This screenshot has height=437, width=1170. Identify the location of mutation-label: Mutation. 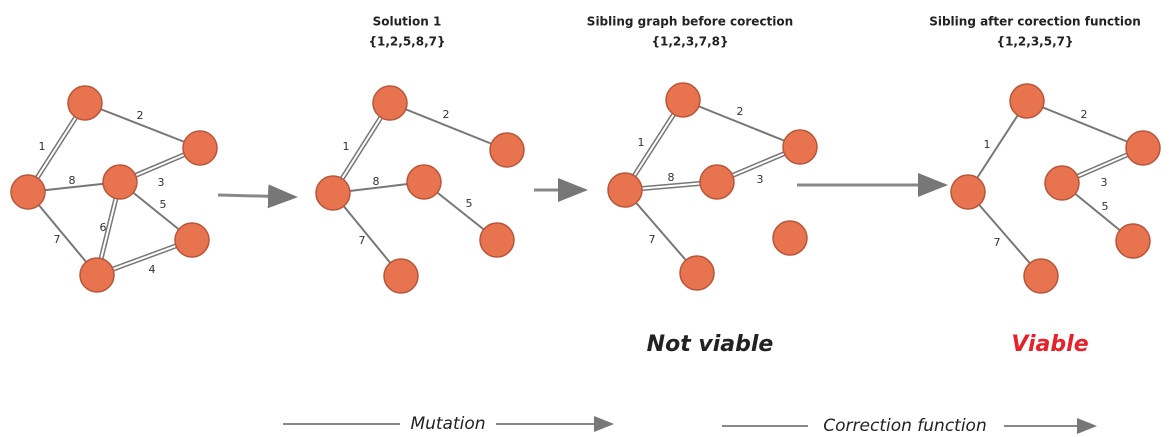
(447, 424).